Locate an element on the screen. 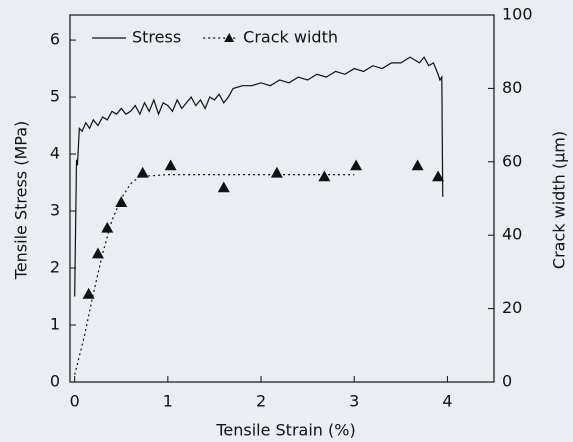 The image size is (573, 442). y2-tick-label: 100 is located at coordinates (517, 14).